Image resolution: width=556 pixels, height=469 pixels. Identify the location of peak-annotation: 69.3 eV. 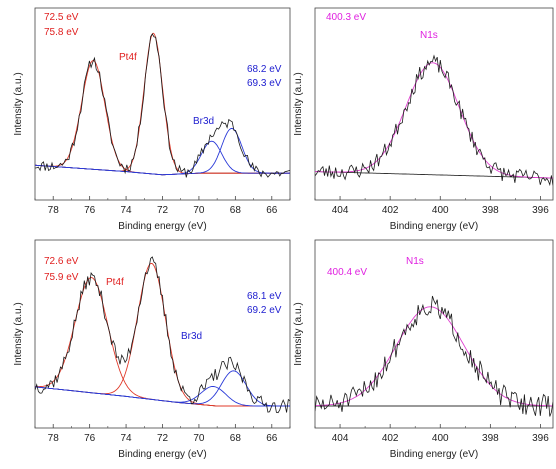
(264, 83).